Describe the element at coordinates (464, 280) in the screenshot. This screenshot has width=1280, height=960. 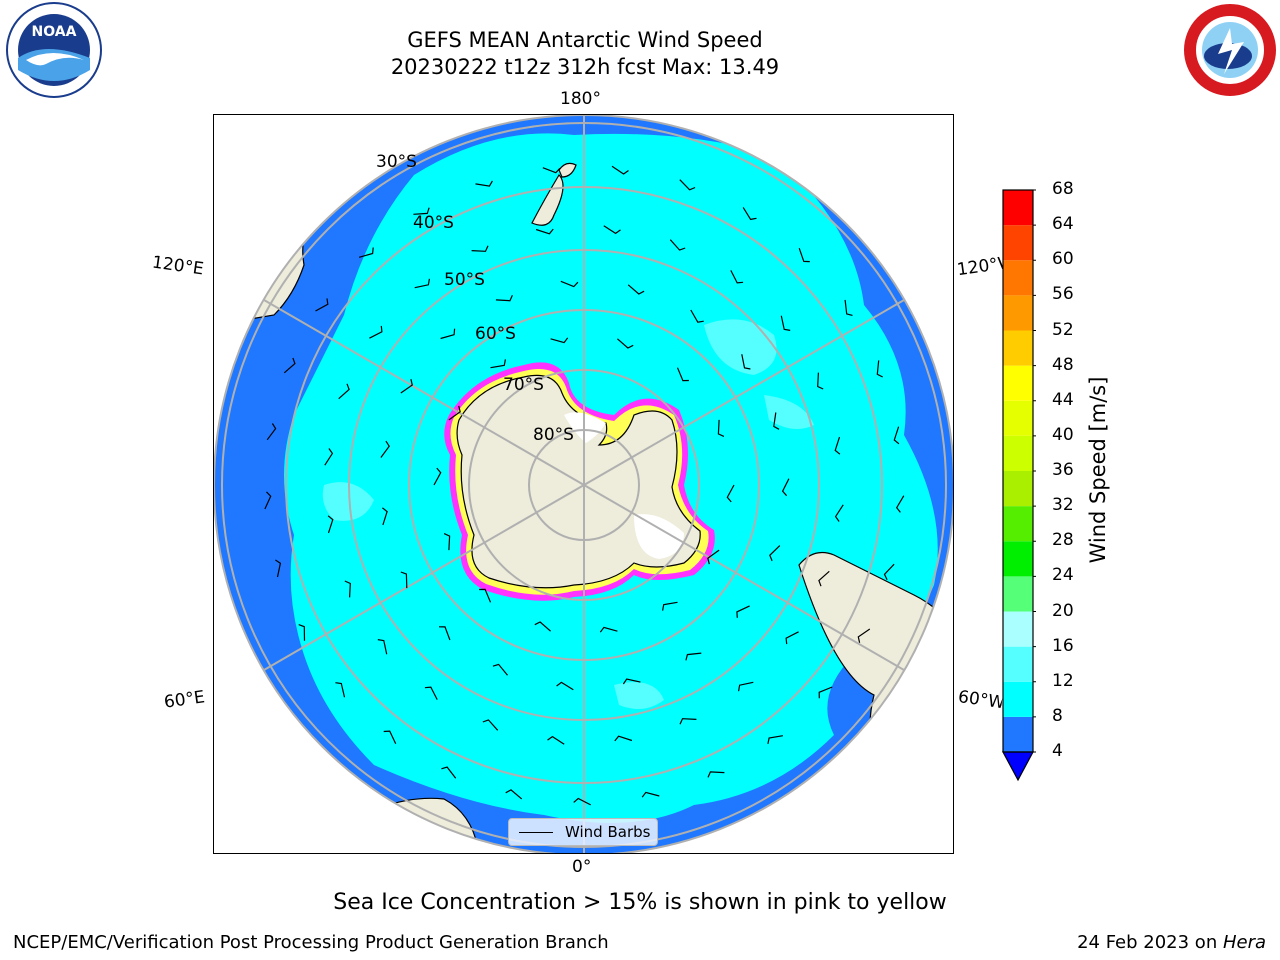
I see `lat-label-50s: 50°S` at that location.